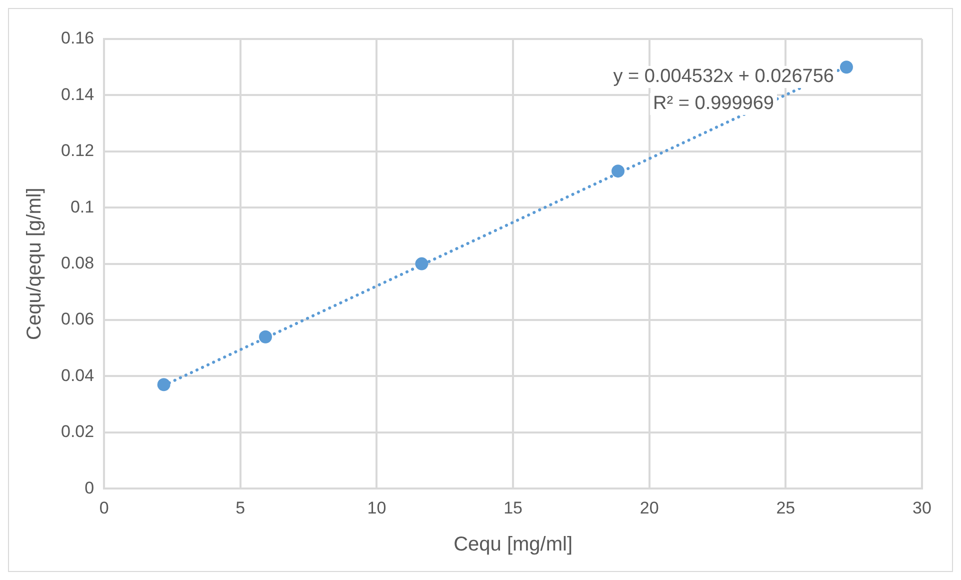 The image size is (961, 580). I want to click on x-tick-label: 5, so click(241, 508).